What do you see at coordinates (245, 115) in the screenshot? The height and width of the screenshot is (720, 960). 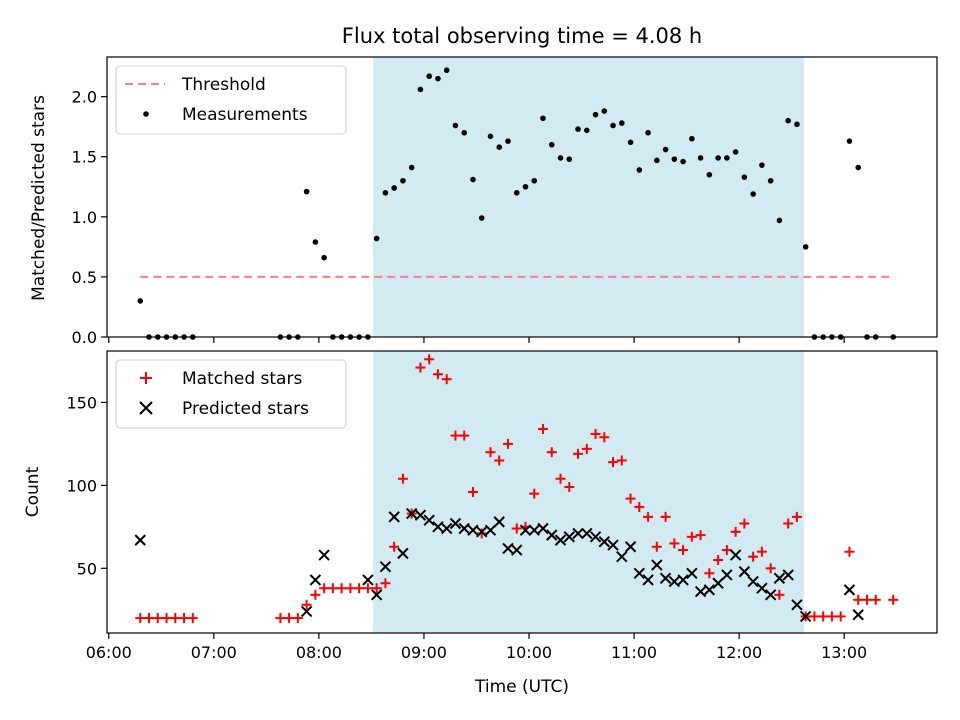 I see `legend-label: Measurements` at bounding box center [245, 115].